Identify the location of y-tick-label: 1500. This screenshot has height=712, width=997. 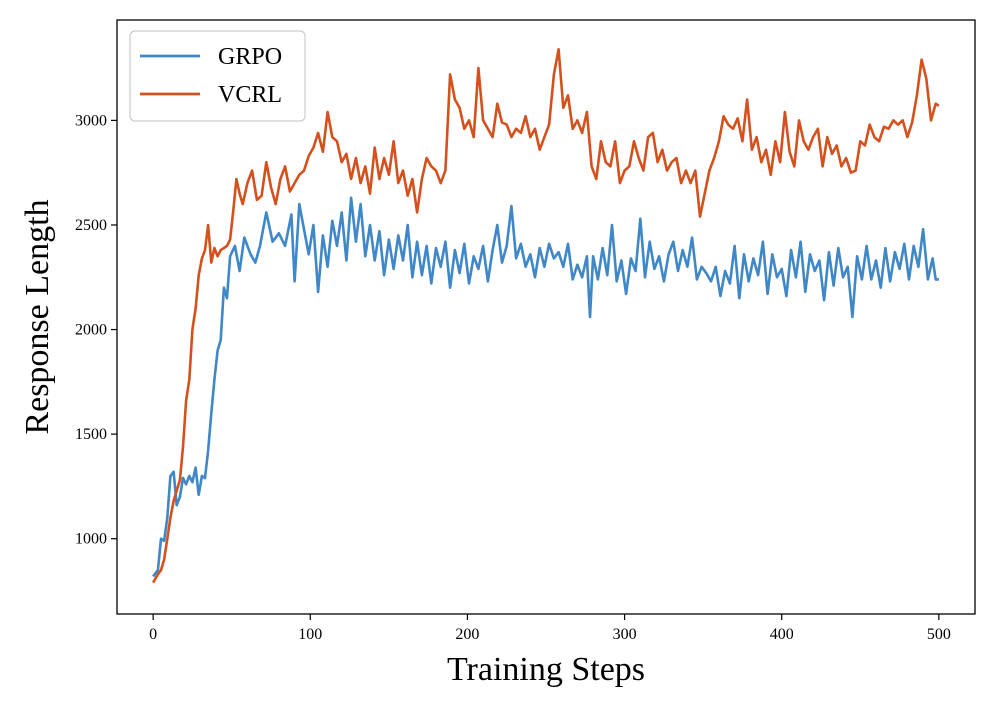
(91, 434).